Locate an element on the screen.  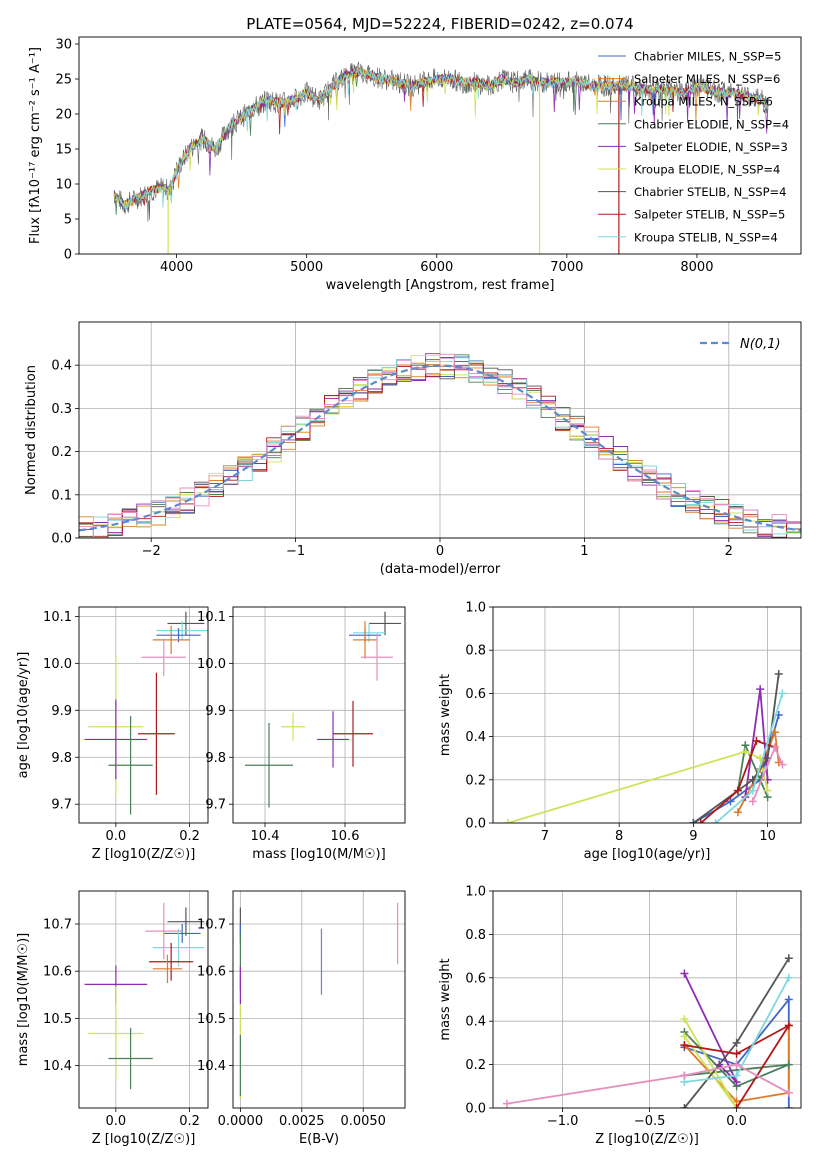
x-tick-label: 0.0000 is located at coordinates (241, 1121).